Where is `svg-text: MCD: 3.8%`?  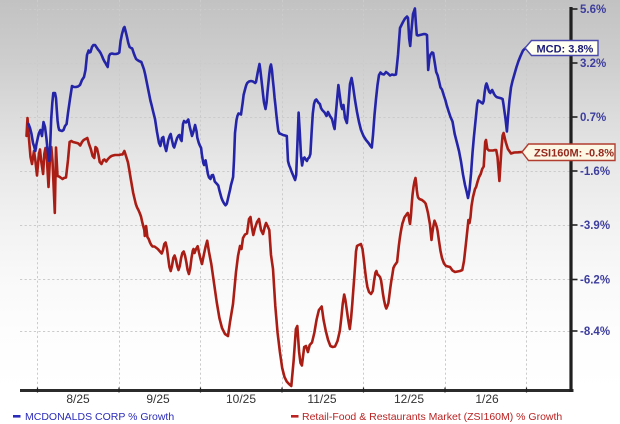
svg-text: MCD: 3.8% is located at coordinates (565, 49).